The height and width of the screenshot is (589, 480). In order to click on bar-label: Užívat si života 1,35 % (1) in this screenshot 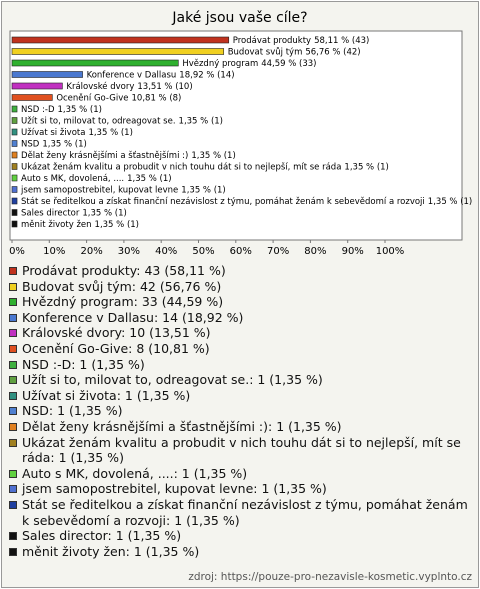, I will do `click(77, 133)`.